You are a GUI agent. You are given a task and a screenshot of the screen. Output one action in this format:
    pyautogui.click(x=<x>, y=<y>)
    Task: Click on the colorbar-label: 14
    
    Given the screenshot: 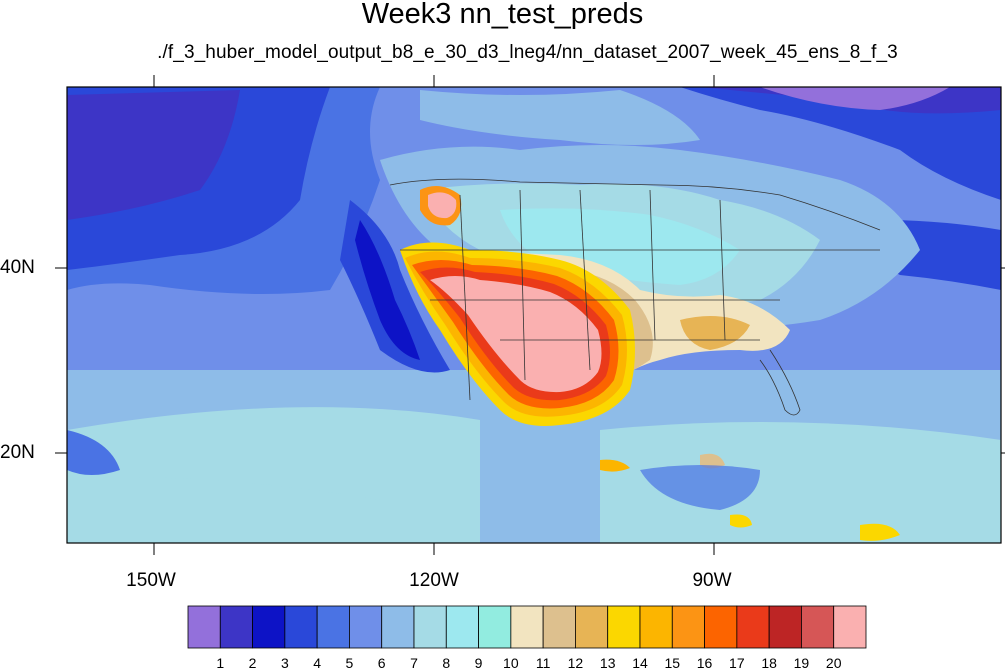 What is the action you would take?
    pyautogui.click(x=640, y=663)
    